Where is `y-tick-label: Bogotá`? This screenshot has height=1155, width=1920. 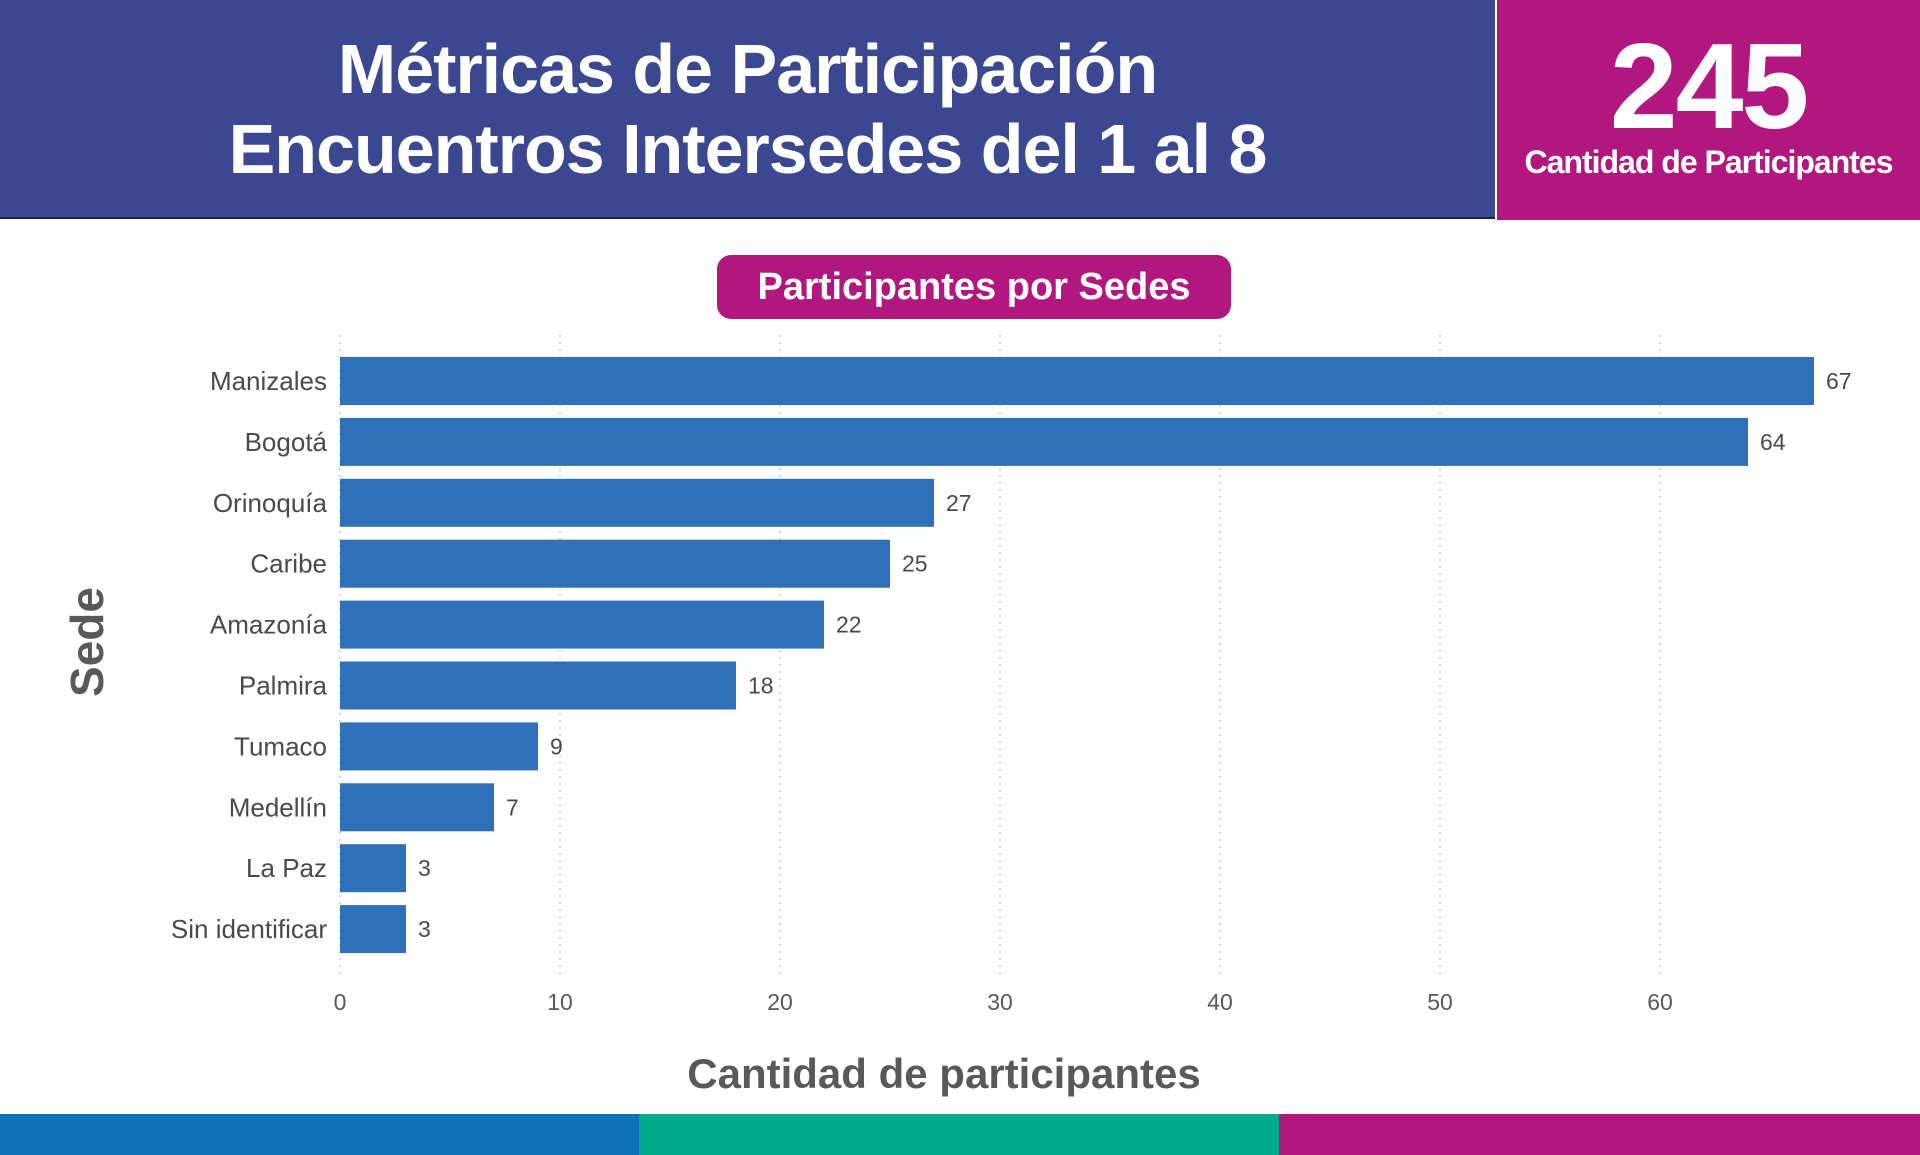
y-tick-label: Bogotá is located at coordinates (286, 442).